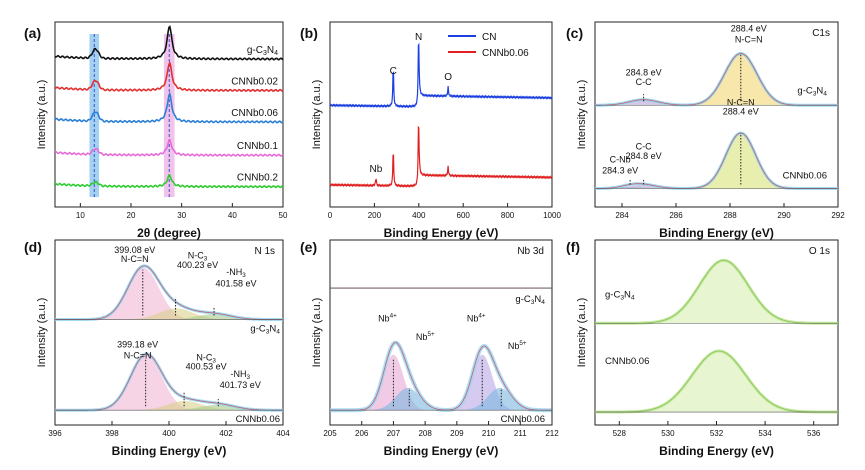  I want to click on panel-title: N 1s, so click(264, 251).